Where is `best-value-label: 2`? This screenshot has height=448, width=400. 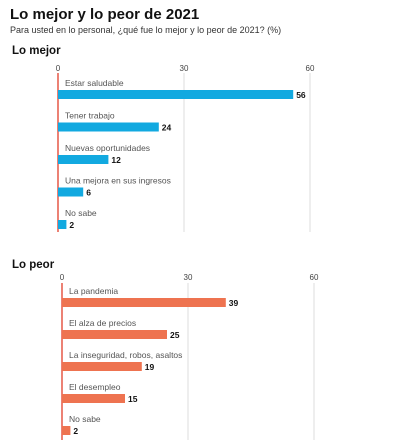 best-value-label: 2 is located at coordinates (71, 225).